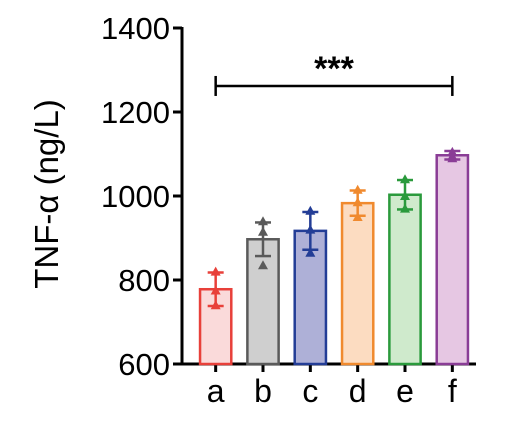 This screenshot has height=423, width=520. I want to click on bar-f, so click(452, 260).